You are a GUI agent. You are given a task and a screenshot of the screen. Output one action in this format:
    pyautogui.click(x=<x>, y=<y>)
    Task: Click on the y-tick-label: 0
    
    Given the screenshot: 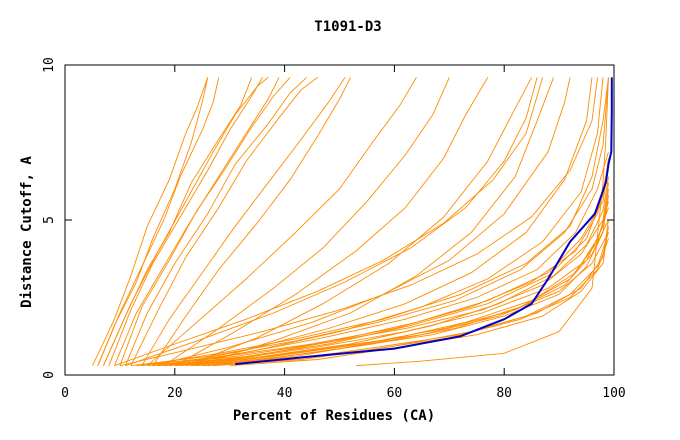 What is the action you would take?
    pyautogui.click(x=49, y=375)
    